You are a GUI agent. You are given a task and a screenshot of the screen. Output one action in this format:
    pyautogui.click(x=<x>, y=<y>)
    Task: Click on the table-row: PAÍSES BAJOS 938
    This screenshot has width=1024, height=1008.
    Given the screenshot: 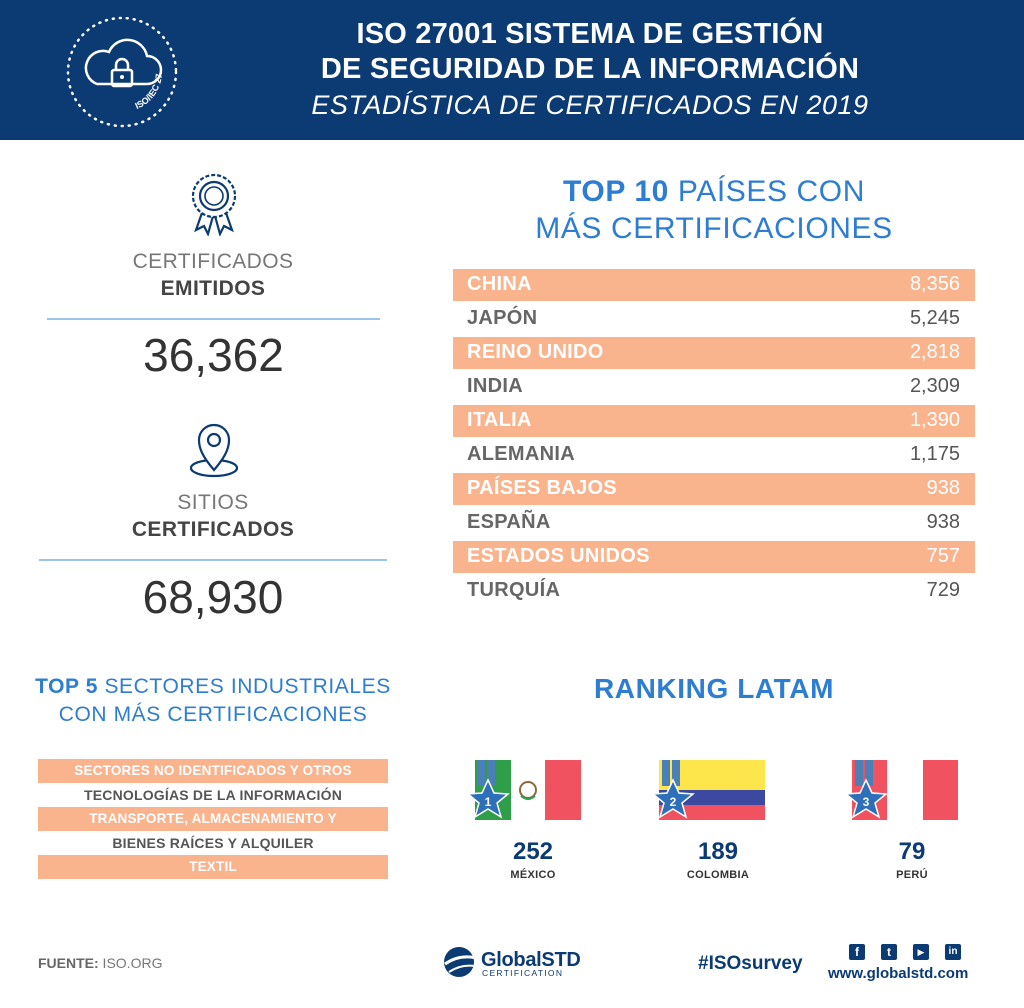 What is the action you would take?
    pyautogui.click(x=714, y=489)
    